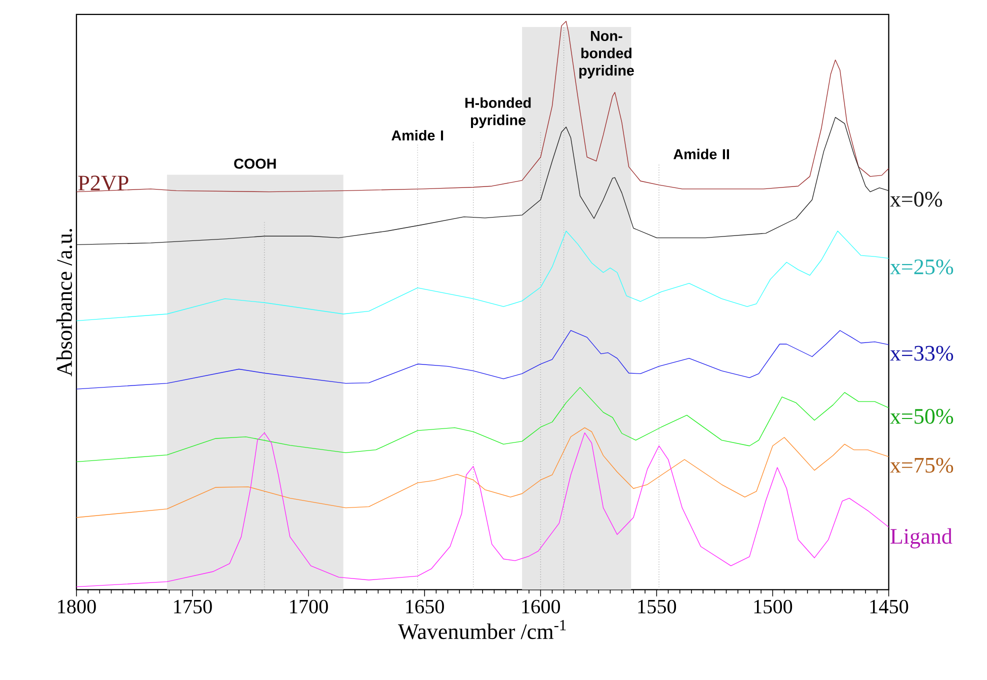 Image resolution: width=987 pixels, height=680 pixels. Describe the element at coordinates (922, 416) in the screenshot. I see `series-label: x=50%` at that location.